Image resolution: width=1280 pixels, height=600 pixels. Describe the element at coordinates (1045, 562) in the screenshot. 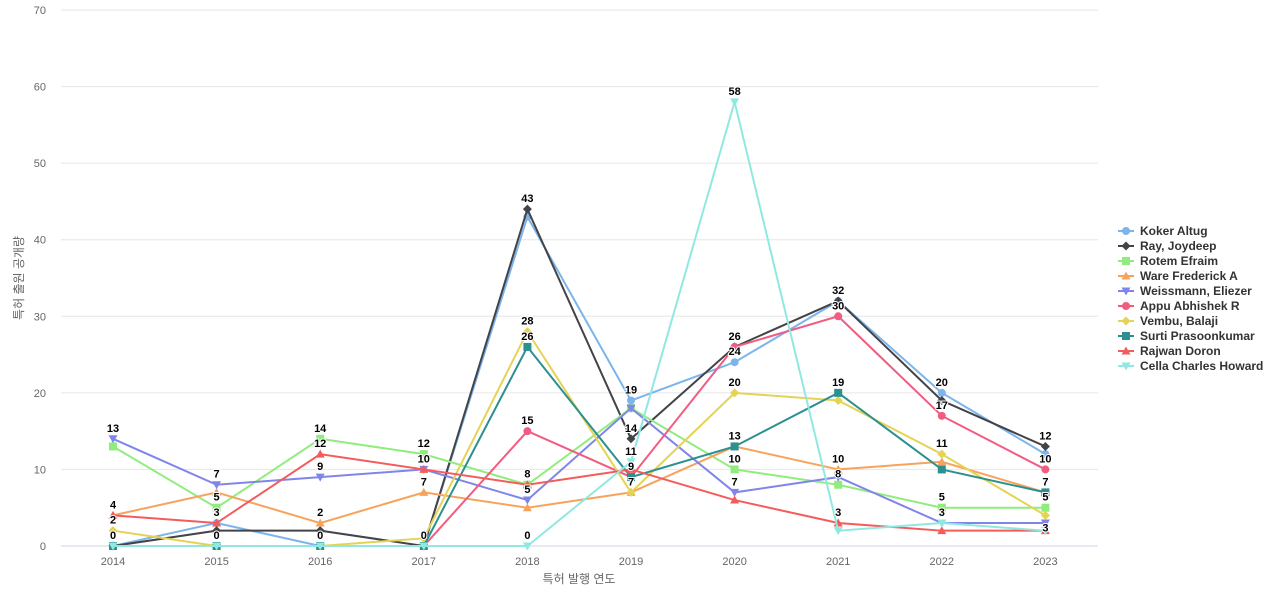

I see `x-tick-label: 2023` at that location.